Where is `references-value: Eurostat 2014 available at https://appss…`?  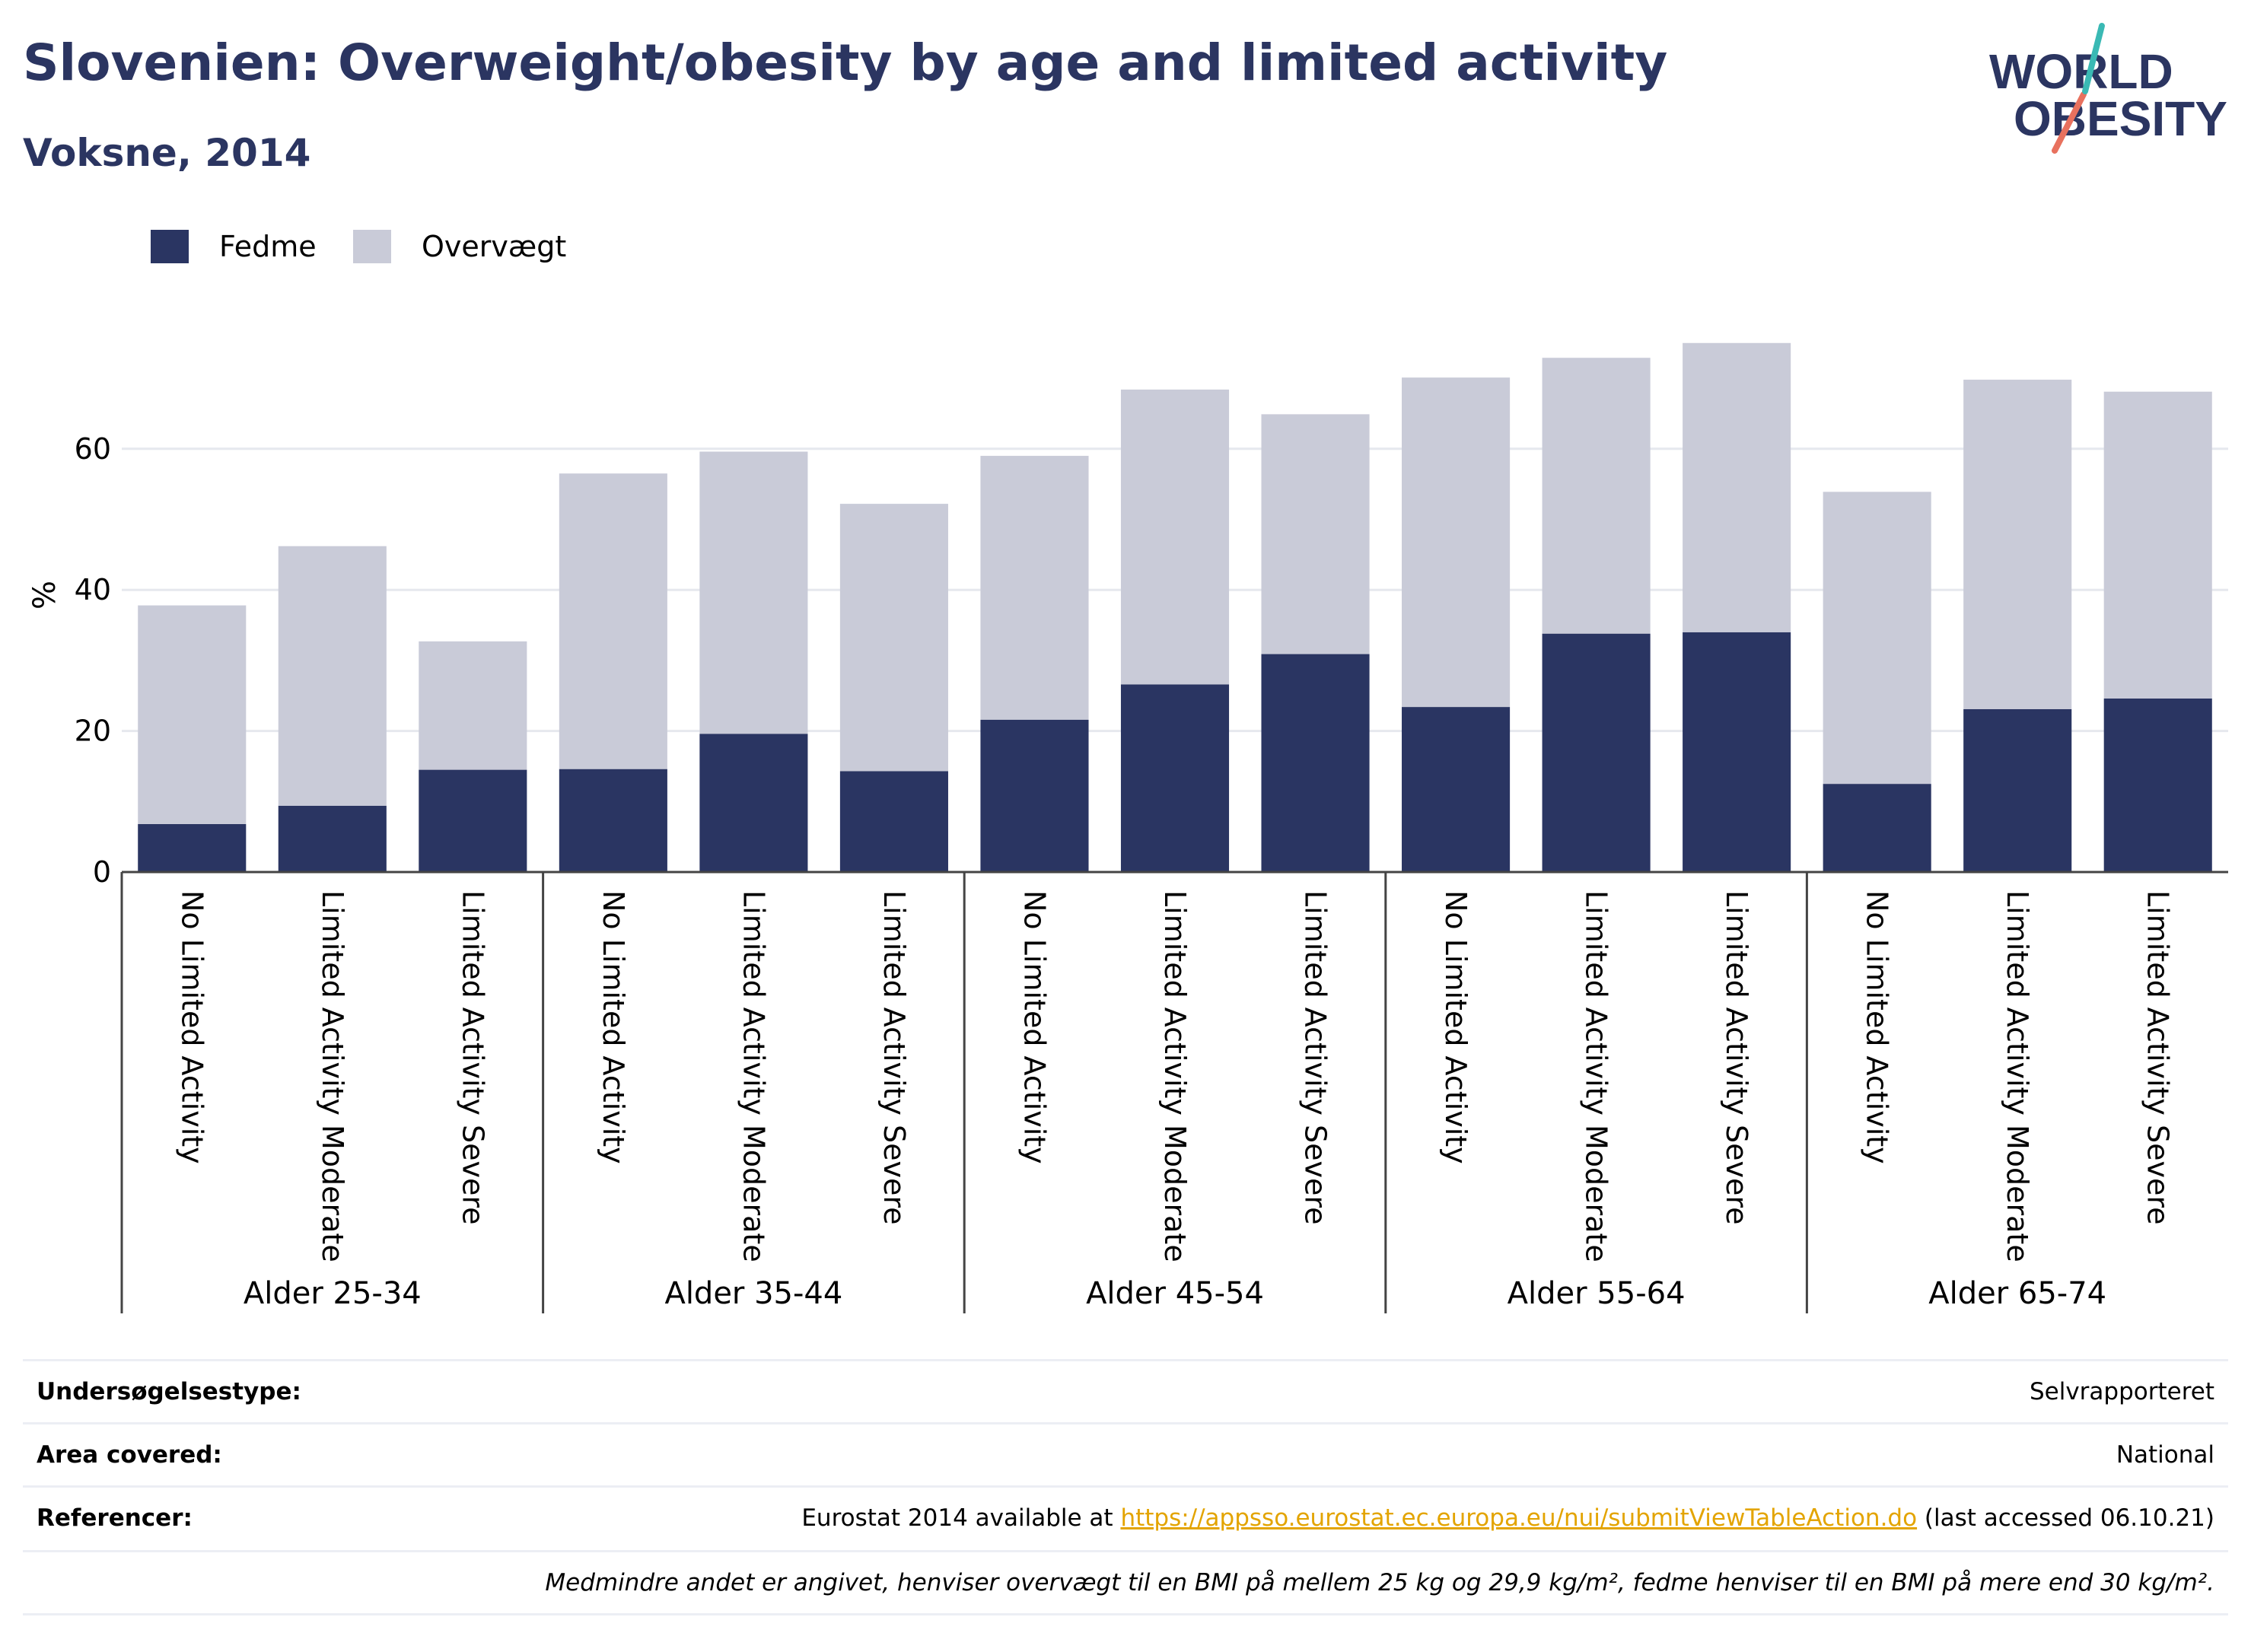 references-value: Eurostat 2014 available at https://appss… is located at coordinates (1507, 1518).